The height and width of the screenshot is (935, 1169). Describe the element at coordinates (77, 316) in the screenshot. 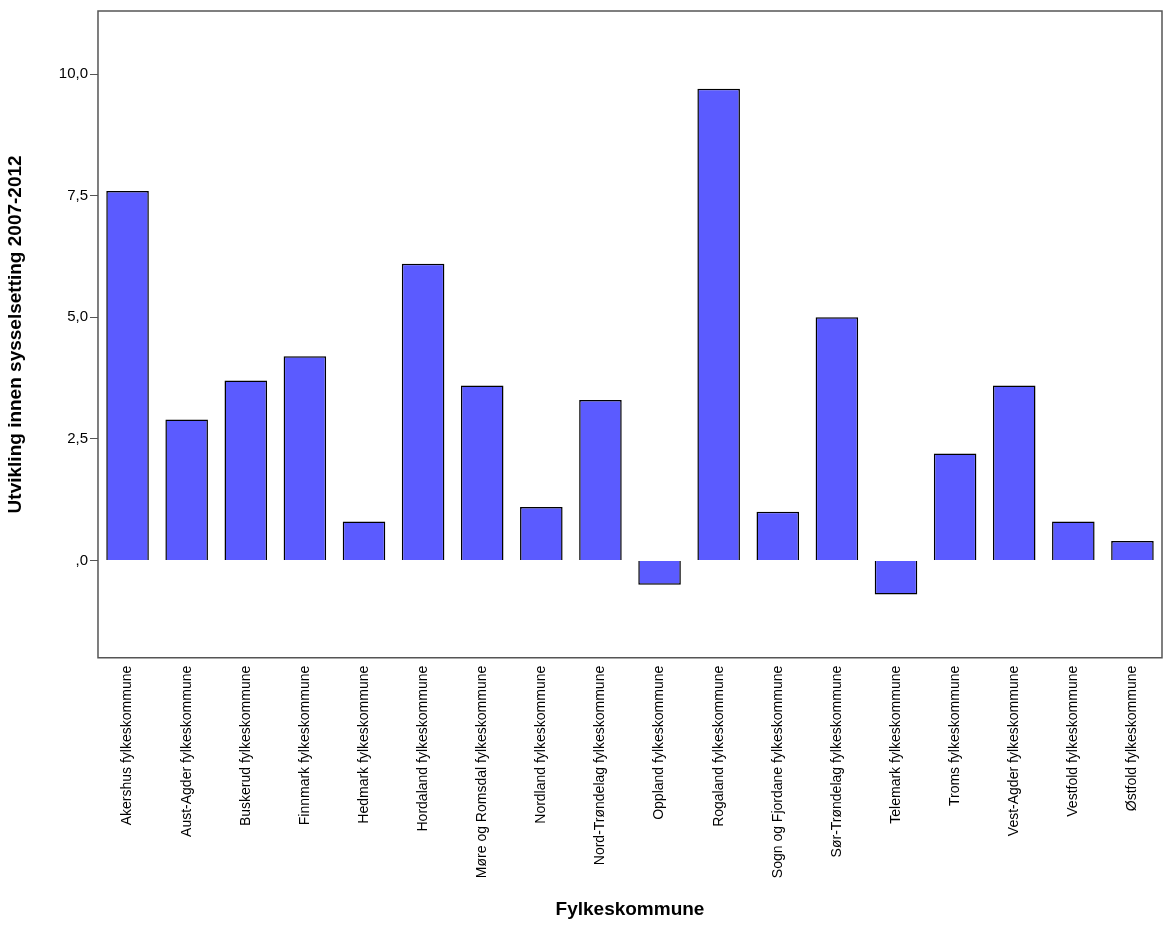

I see `y-tick-label: 5,0` at that location.